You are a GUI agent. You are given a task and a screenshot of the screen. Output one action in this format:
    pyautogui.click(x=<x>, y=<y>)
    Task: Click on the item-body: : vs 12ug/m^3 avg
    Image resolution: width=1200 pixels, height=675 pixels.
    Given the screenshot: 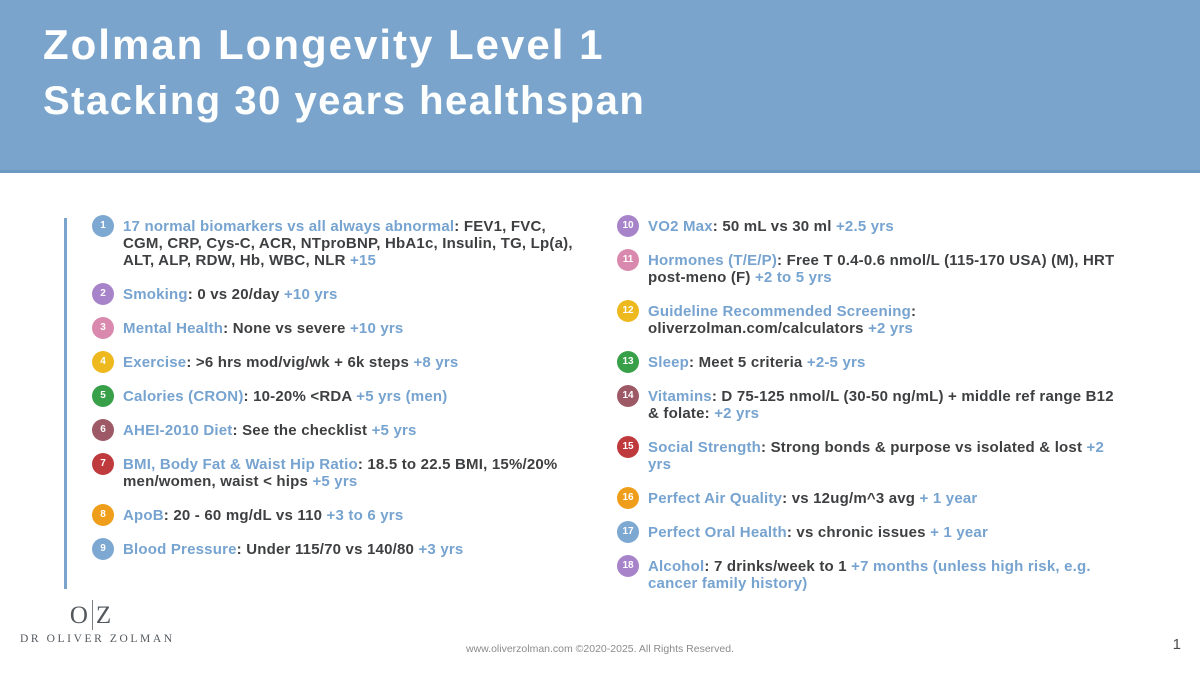 What is the action you would take?
    pyautogui.click(x=849, y=498)
    